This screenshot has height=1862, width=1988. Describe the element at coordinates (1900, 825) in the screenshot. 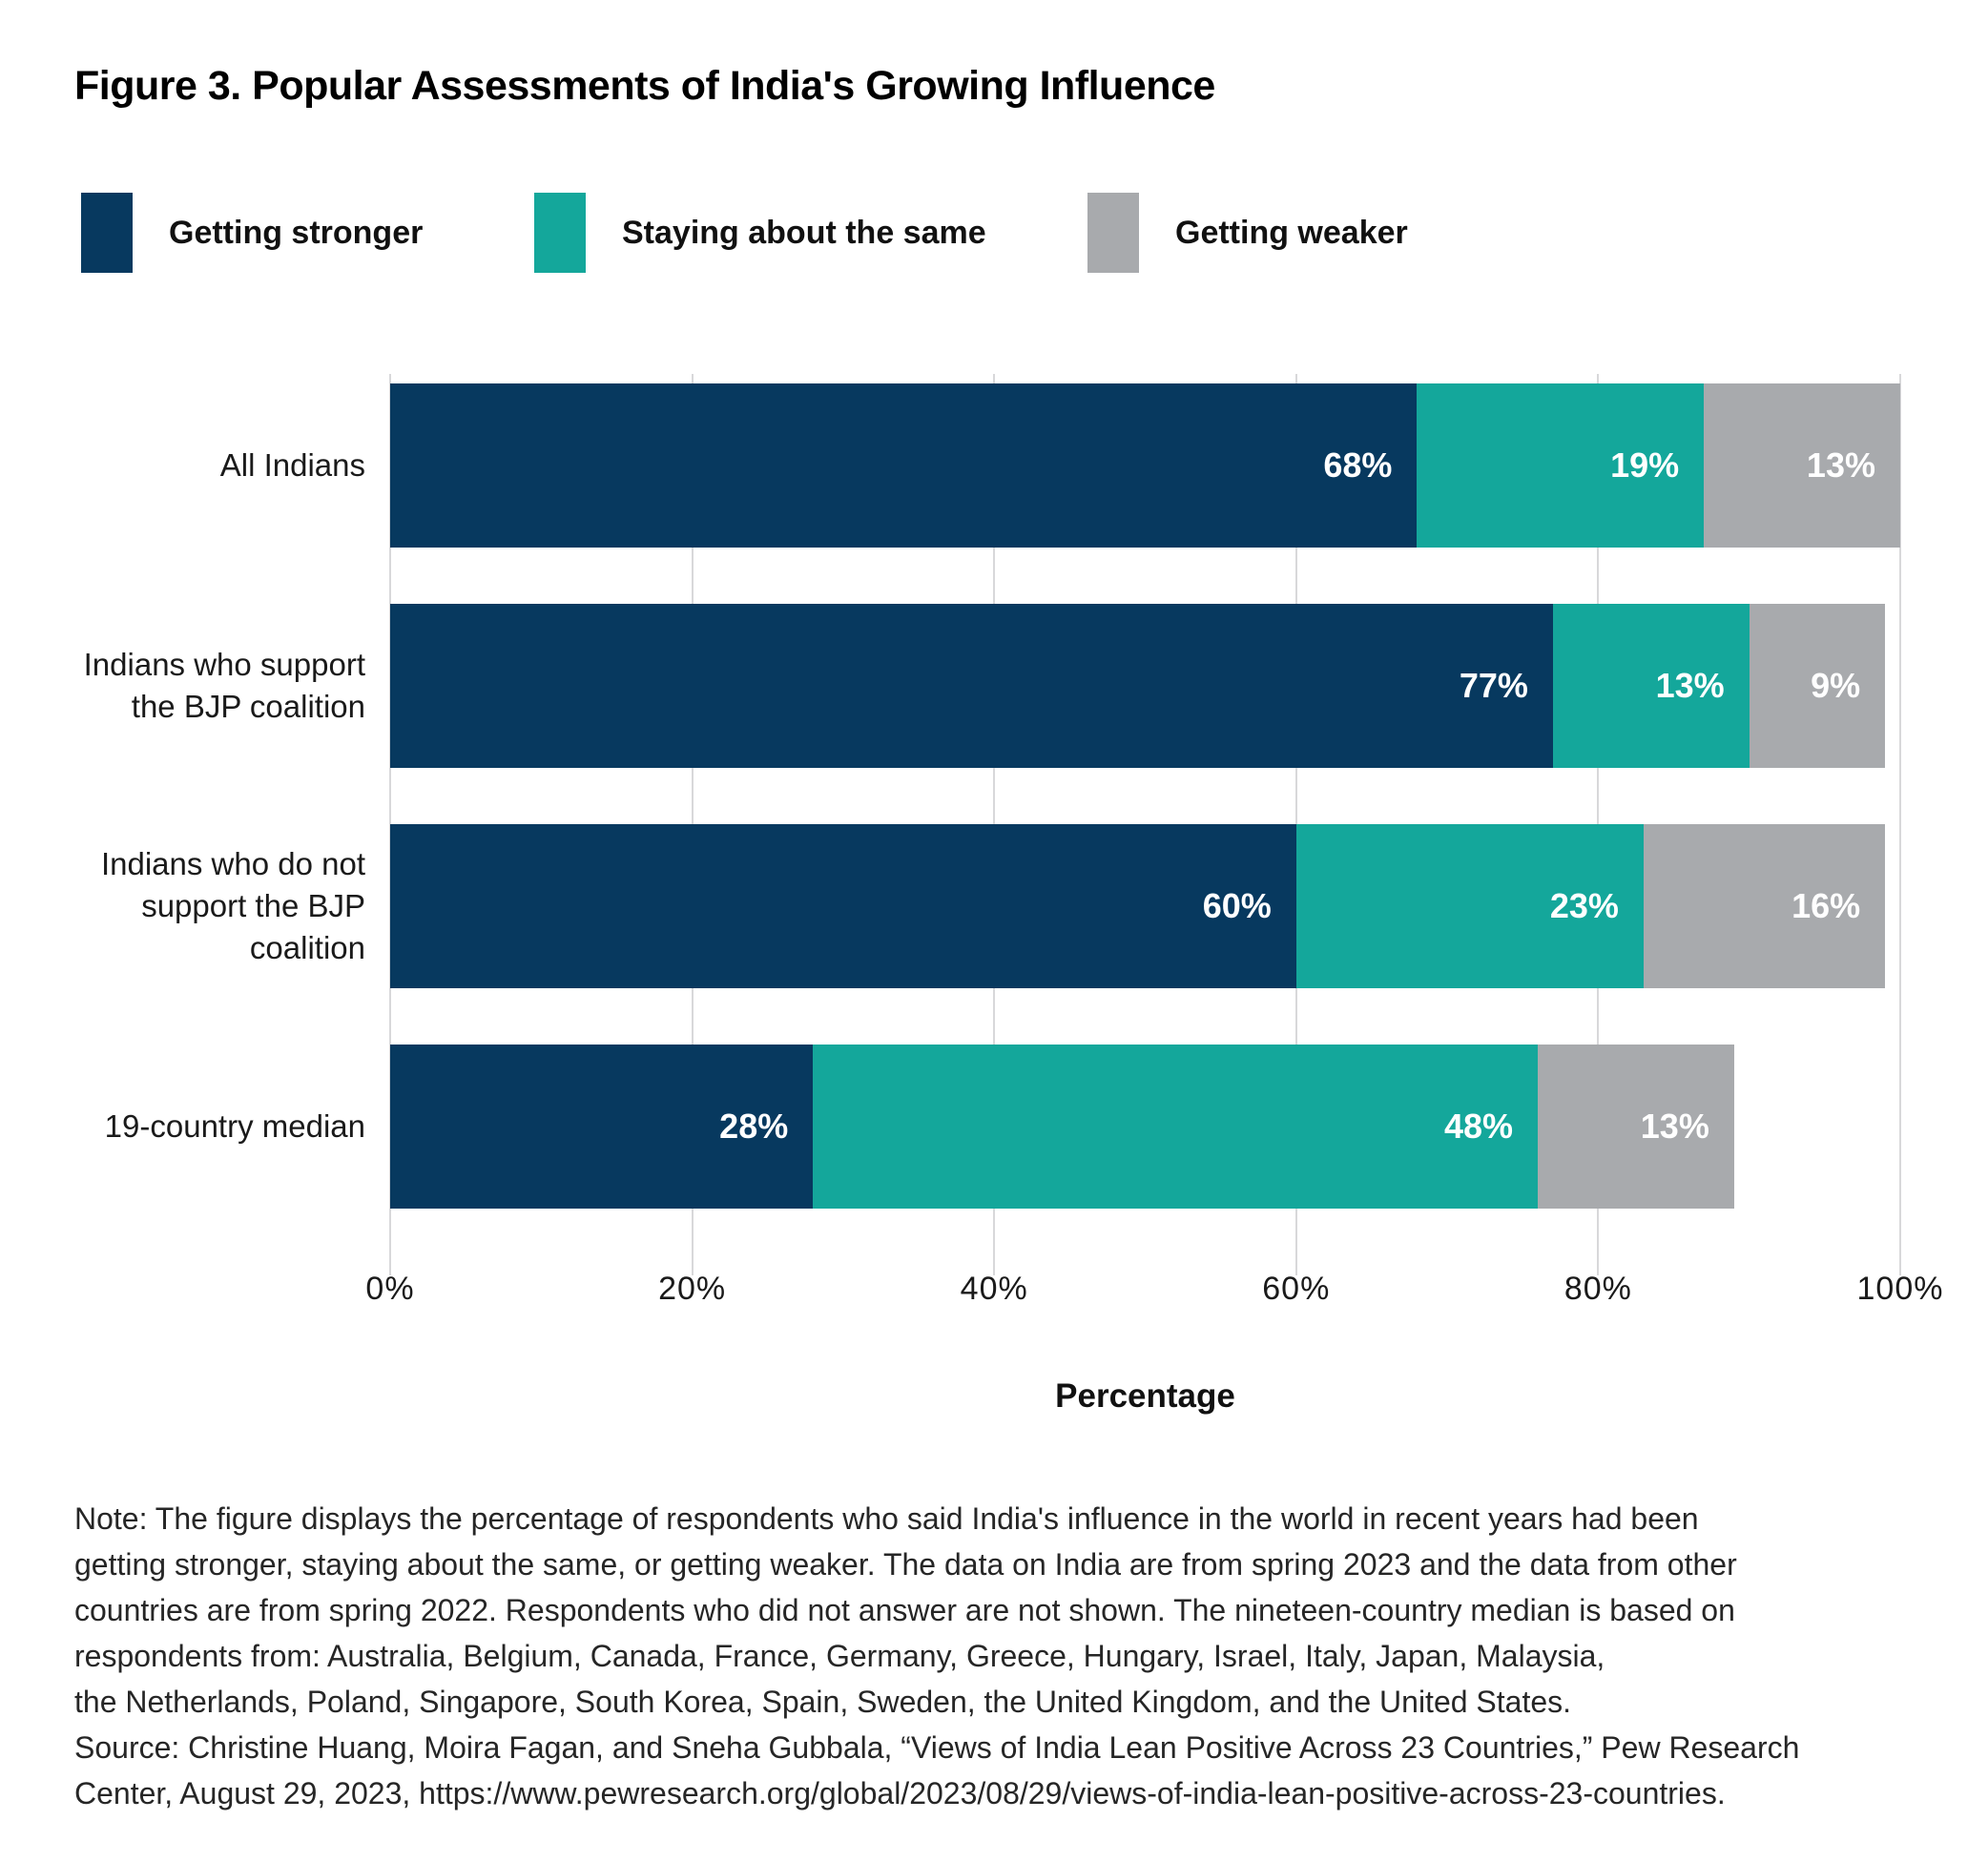

I see `gridline` at that location.